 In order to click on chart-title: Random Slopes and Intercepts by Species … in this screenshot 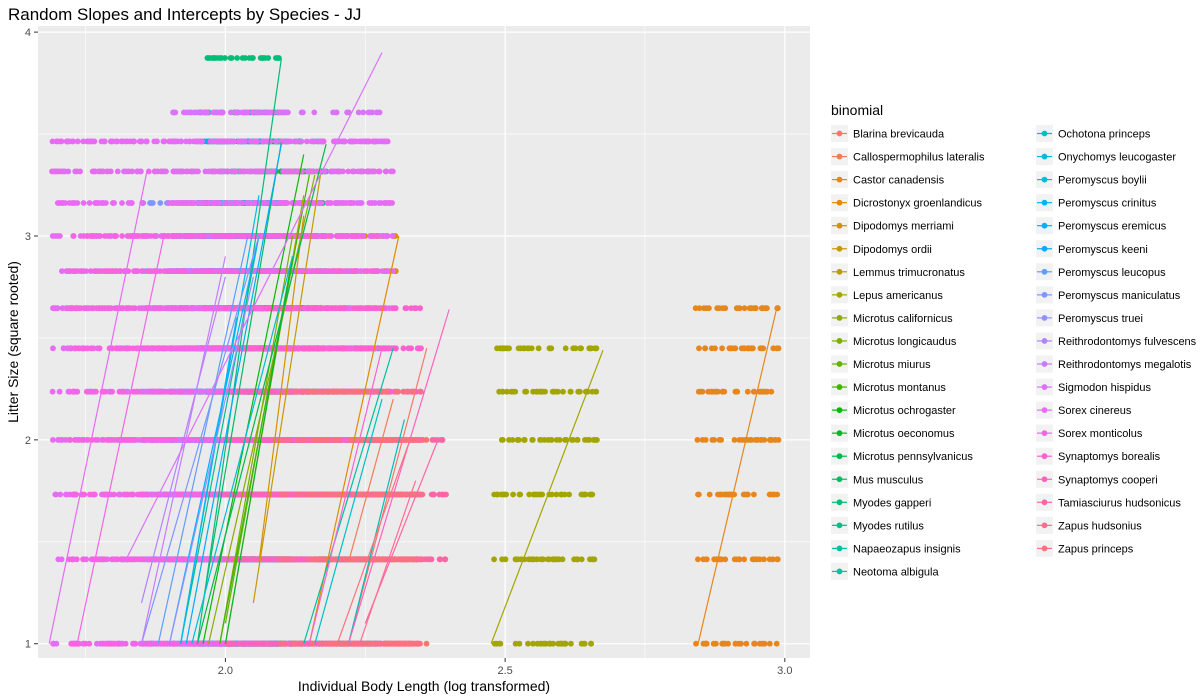, I will do `click(184, 14)`.